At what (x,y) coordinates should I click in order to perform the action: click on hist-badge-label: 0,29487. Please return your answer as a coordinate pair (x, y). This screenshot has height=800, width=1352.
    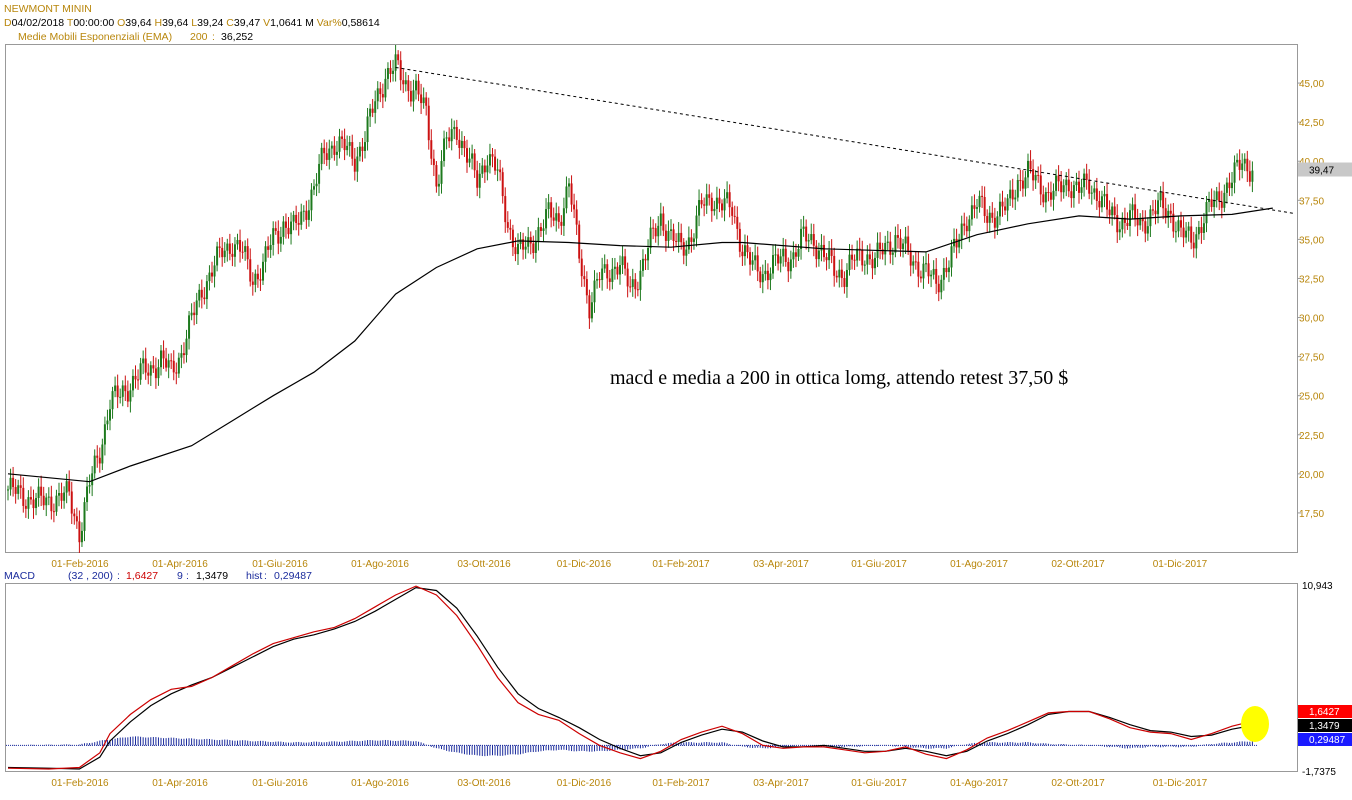
    Looking at the image, I should click on (1327, 740).